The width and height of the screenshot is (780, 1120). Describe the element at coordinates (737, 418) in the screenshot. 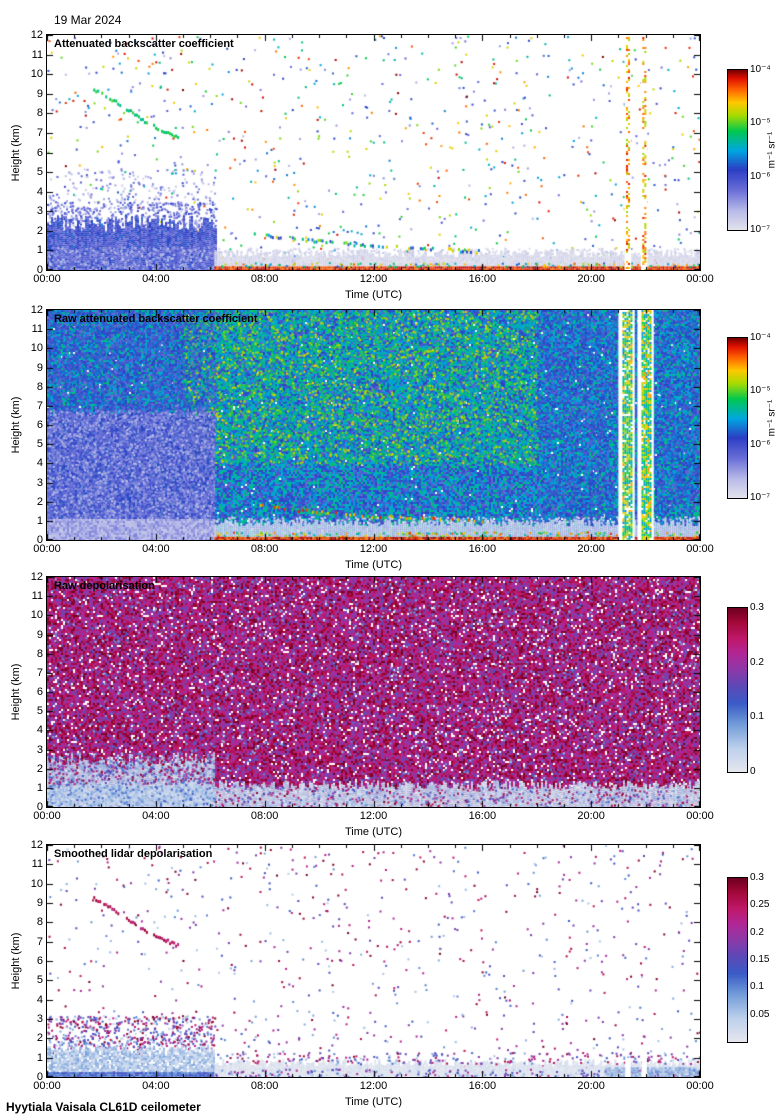

I see `panel-2-colorbar` at that location.